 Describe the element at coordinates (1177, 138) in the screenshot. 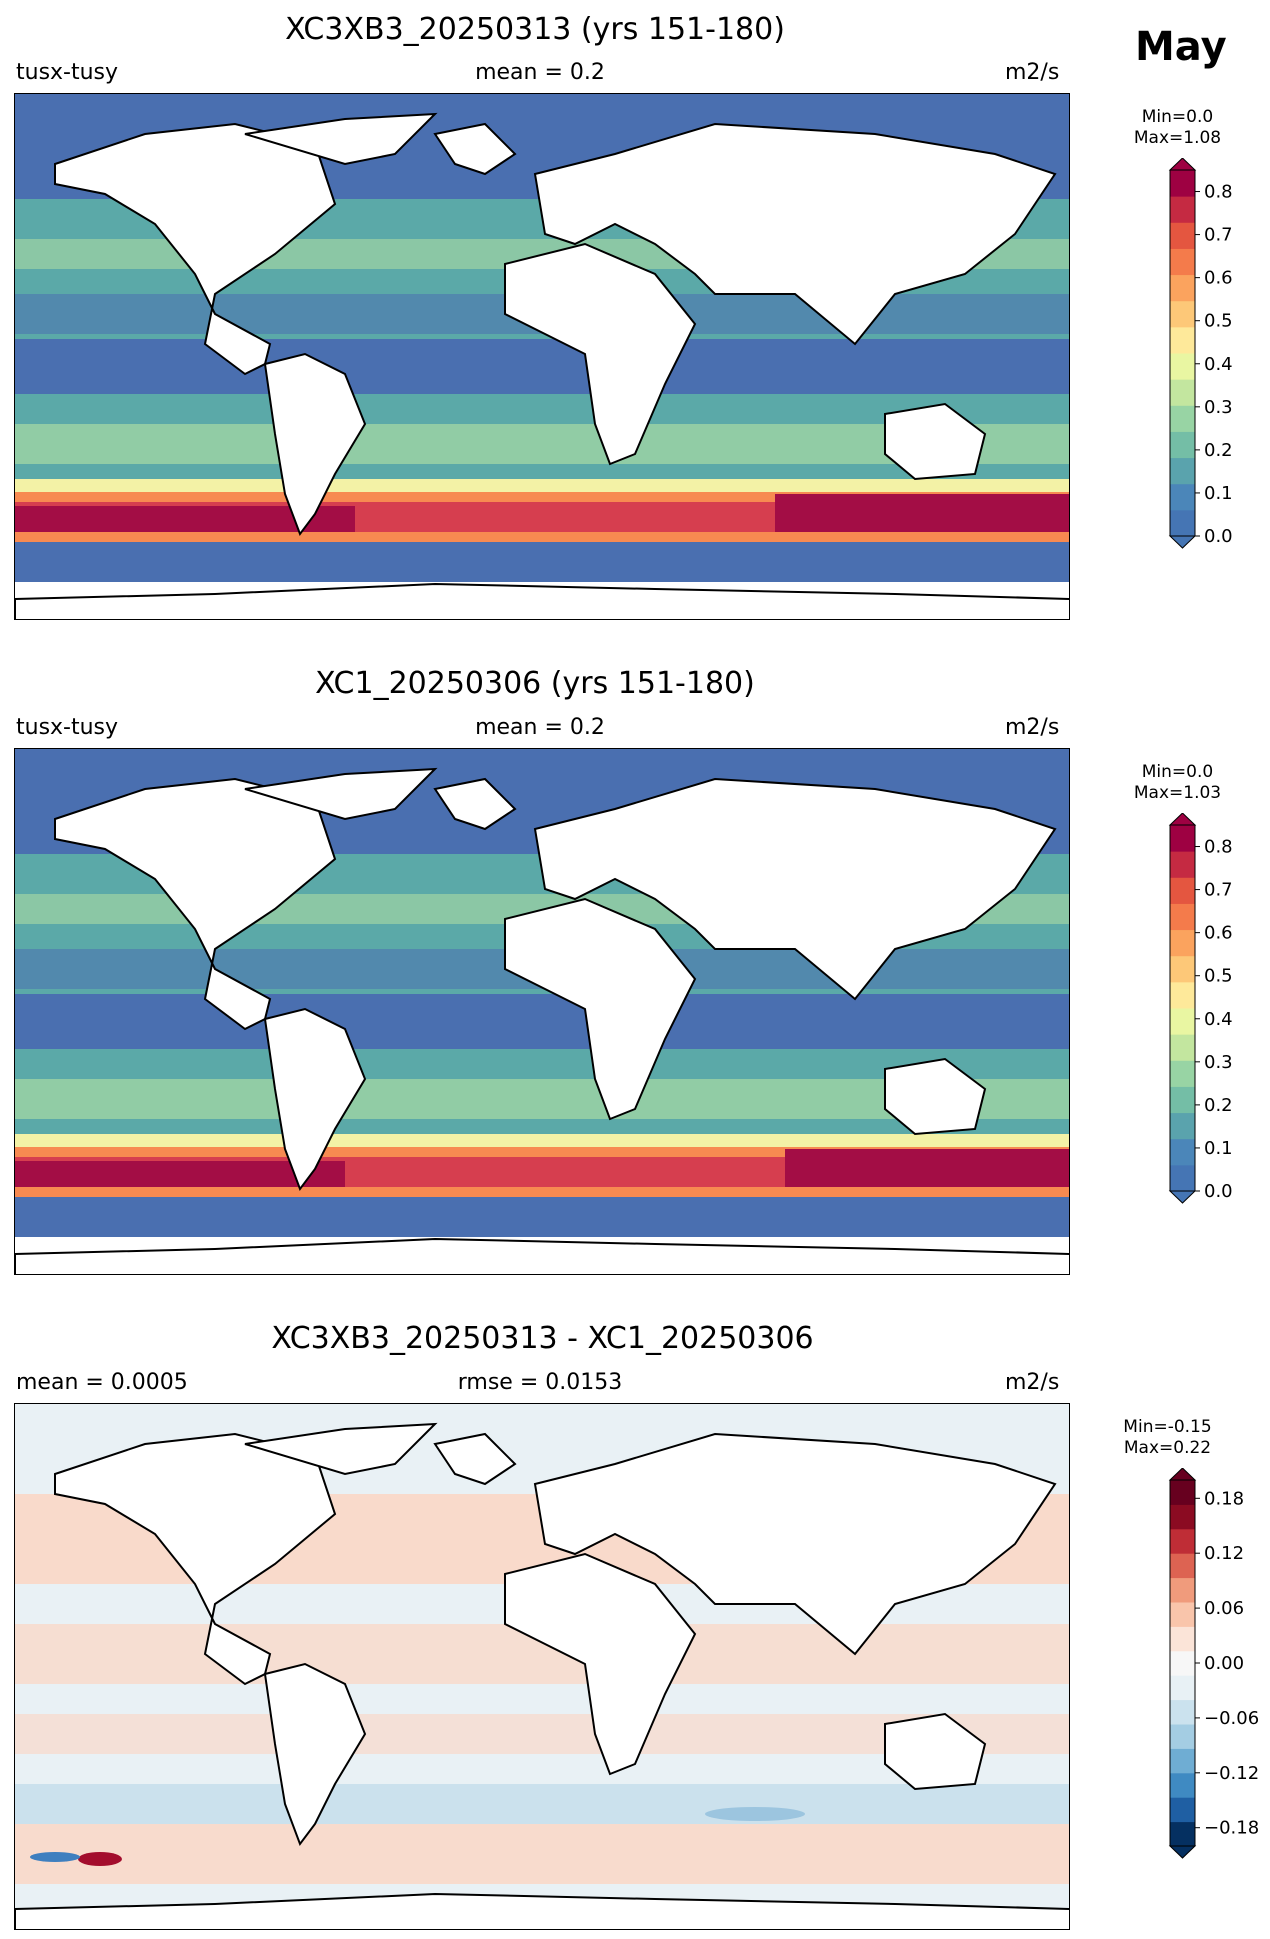

I see `panel-1-max-label: Max=1.08` at that location.